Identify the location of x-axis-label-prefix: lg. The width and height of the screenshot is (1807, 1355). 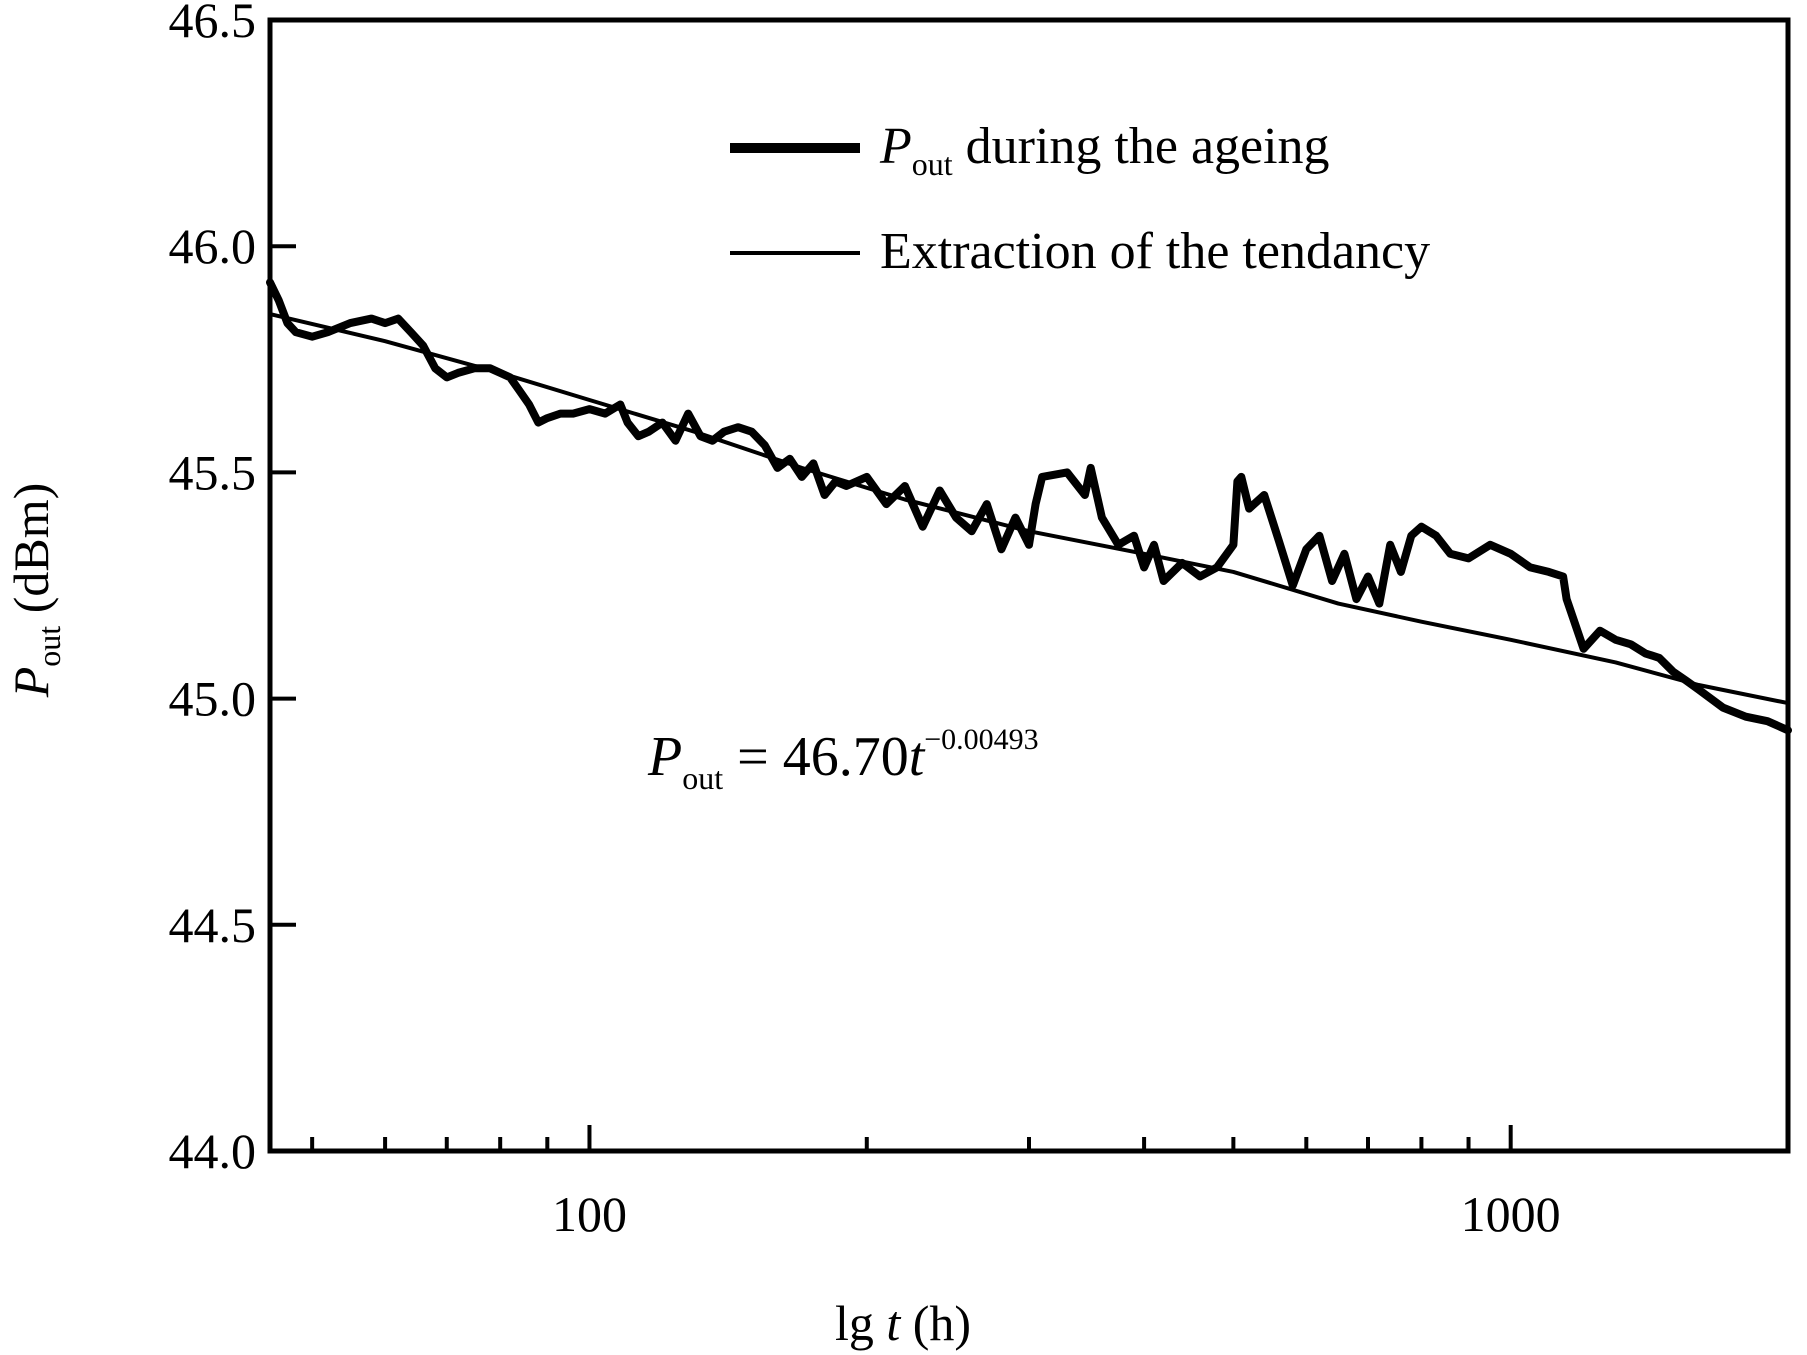
(860, 1323).